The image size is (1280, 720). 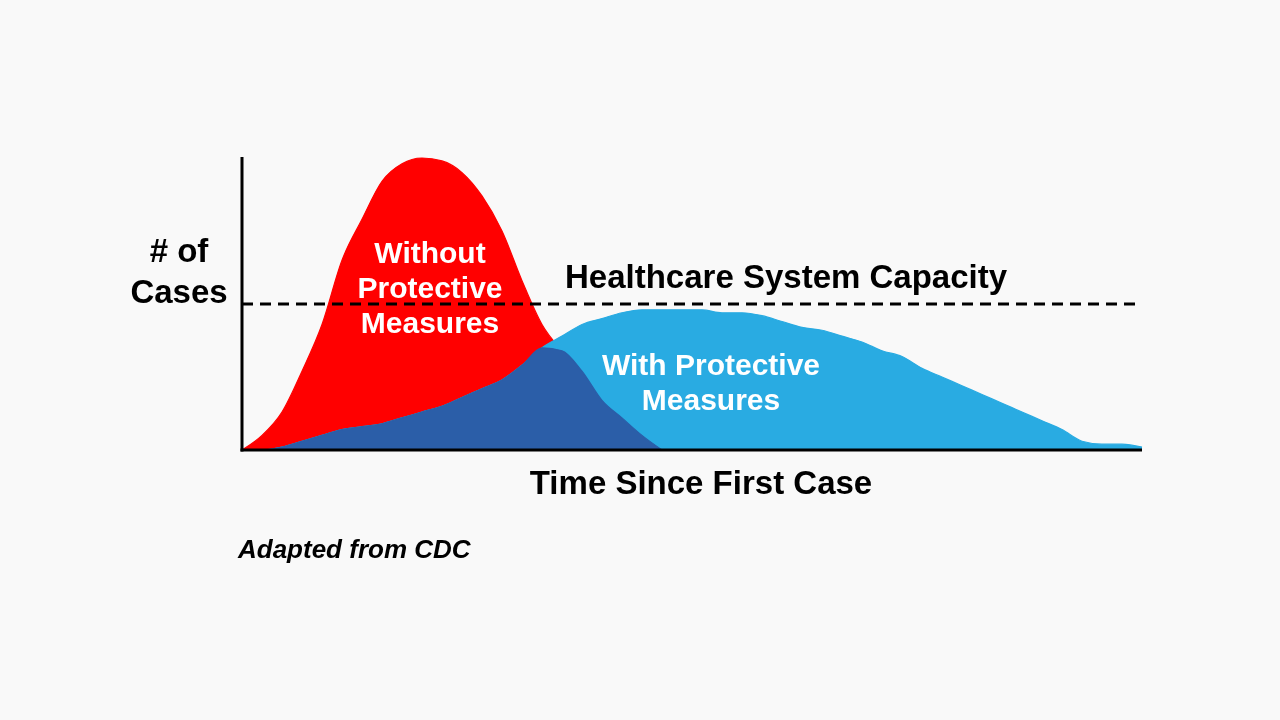 What do you see at coordinates (711, 382) in the screenshot?
I see `series-label: With Protective Measures` at bounding box center [711, 382].